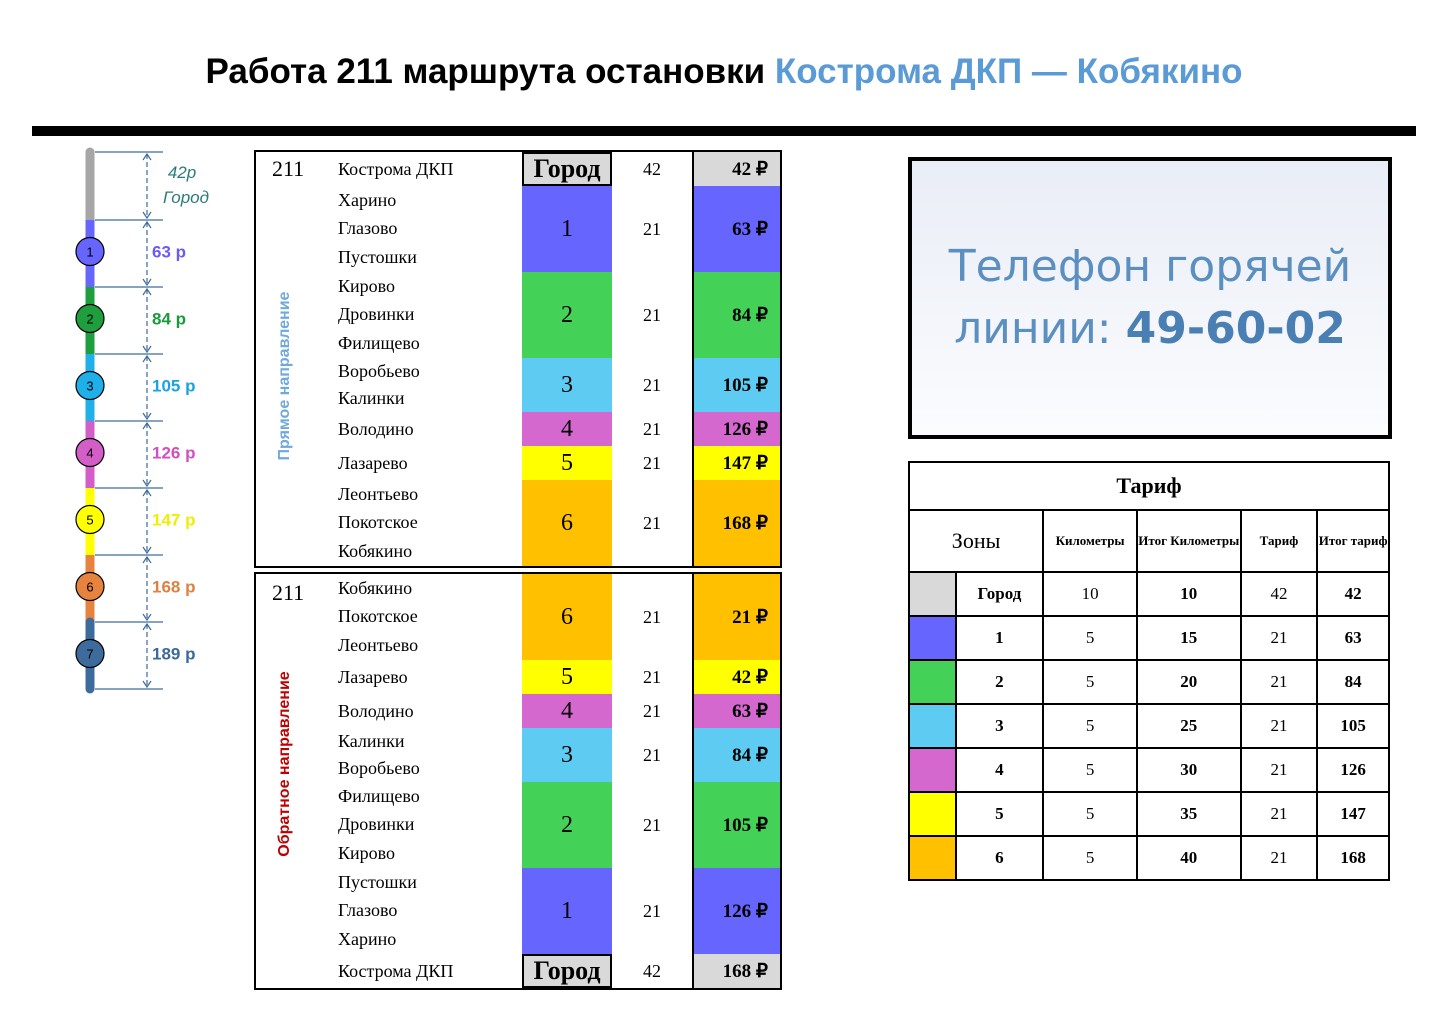  I want to click on zone: 2, so click(999, 682).